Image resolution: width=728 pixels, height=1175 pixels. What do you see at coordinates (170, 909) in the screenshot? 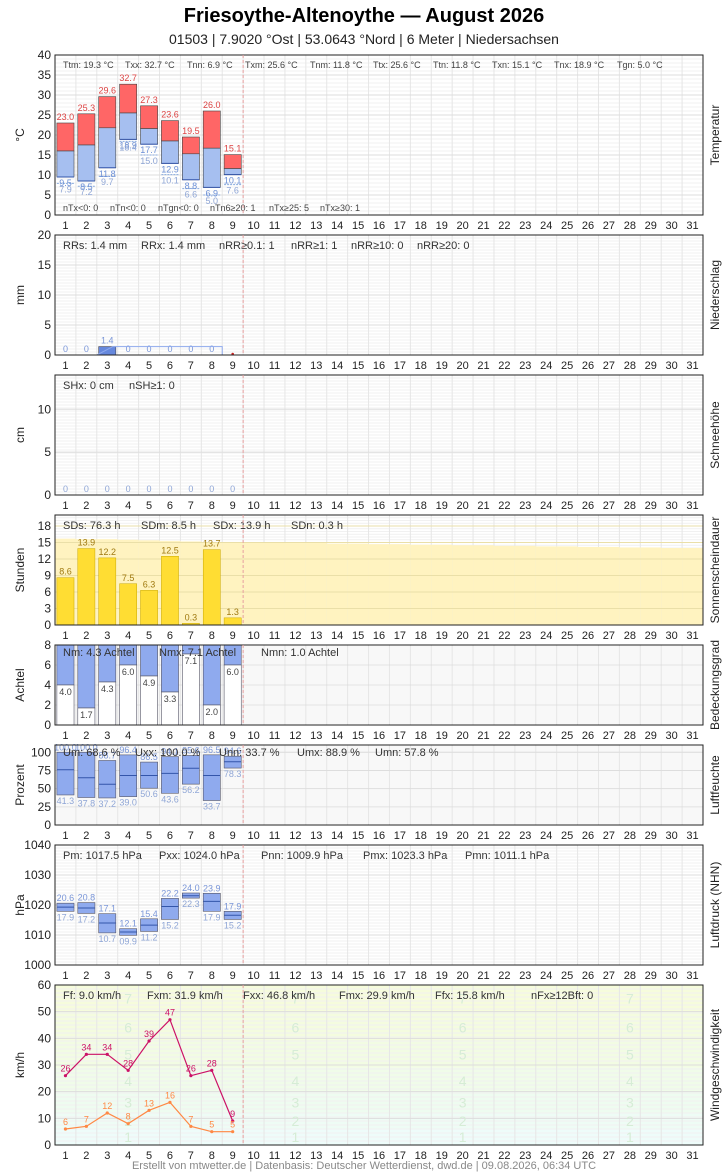
I see `pressure-bar` at bounding box center [170, 909].